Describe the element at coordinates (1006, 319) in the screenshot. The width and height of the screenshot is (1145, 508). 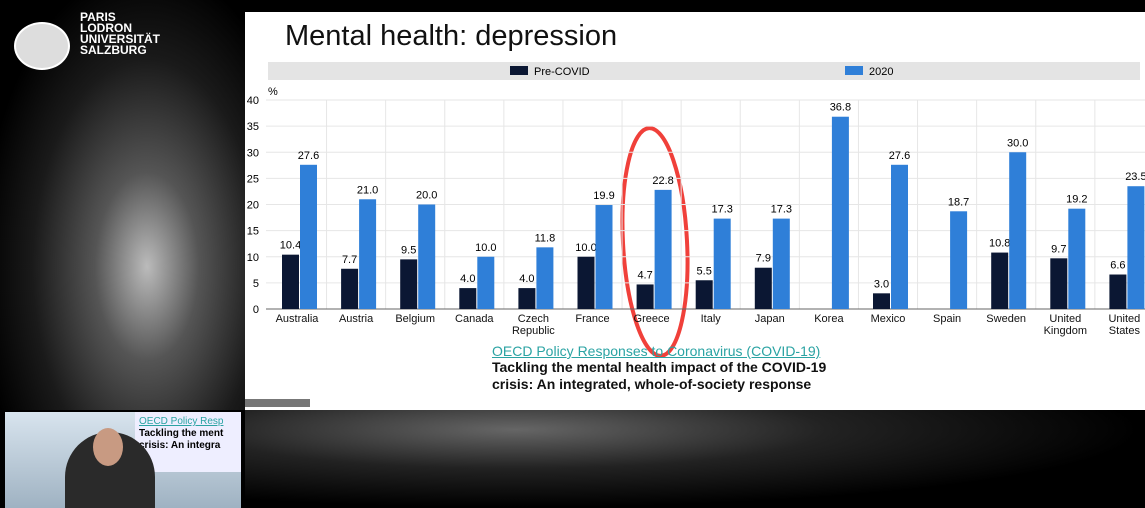
I see `x-tick-label: Sweden` at that location.